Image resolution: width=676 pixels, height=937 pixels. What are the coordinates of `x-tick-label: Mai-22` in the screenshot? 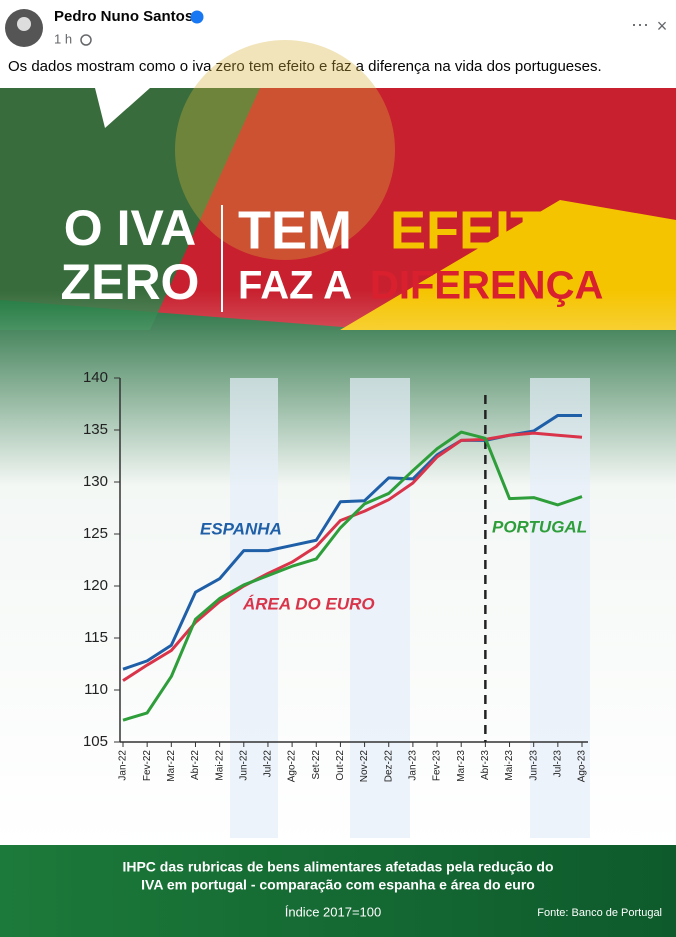 It's located at (219, 765).